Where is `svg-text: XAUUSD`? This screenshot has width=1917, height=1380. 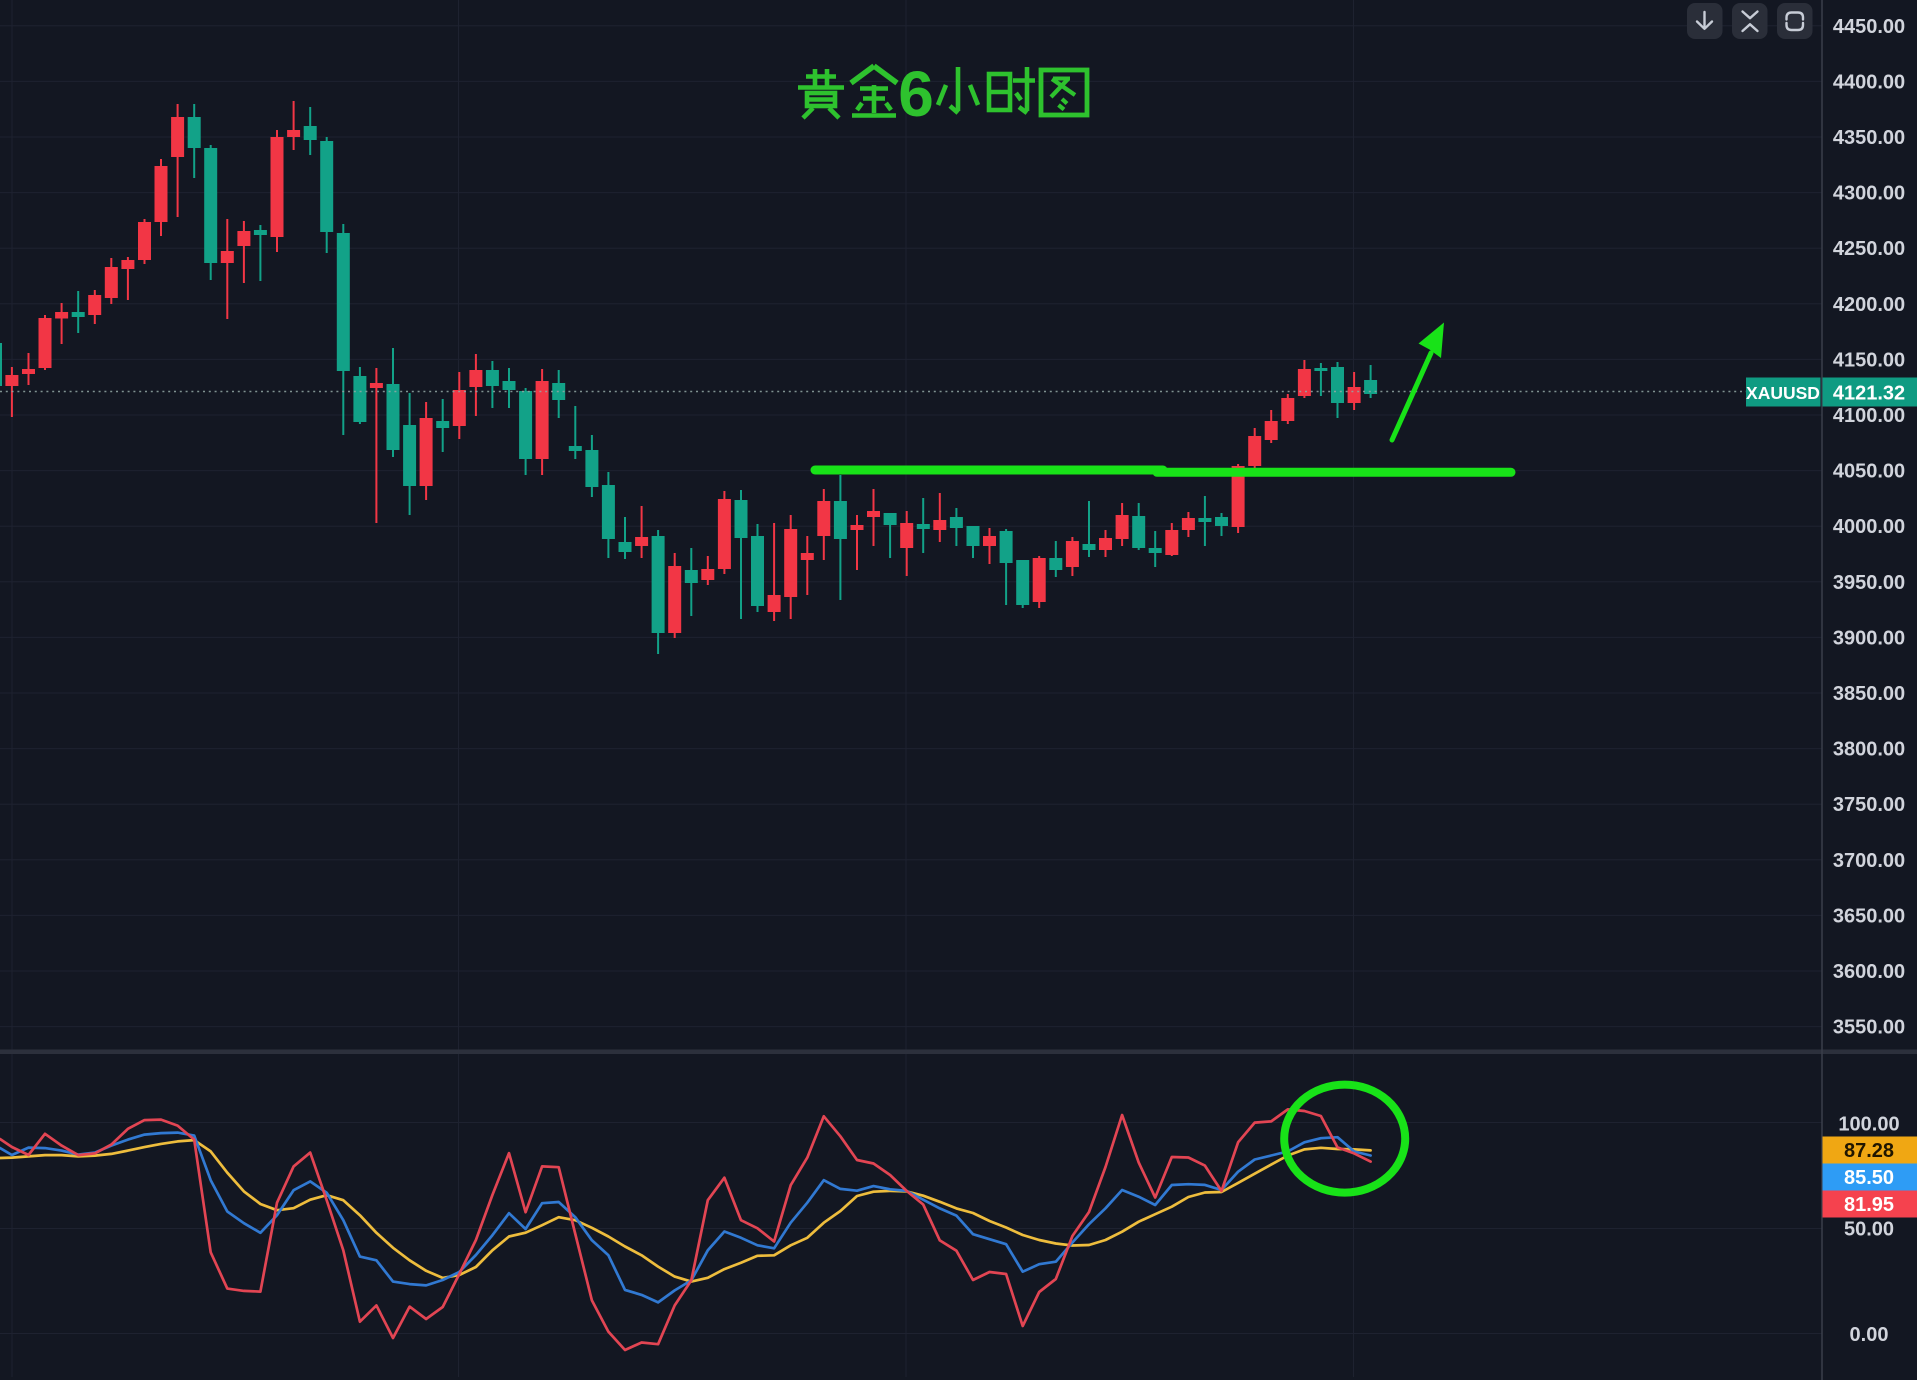
svg-text: XAUUSD is located at coordinates (1783, 393).